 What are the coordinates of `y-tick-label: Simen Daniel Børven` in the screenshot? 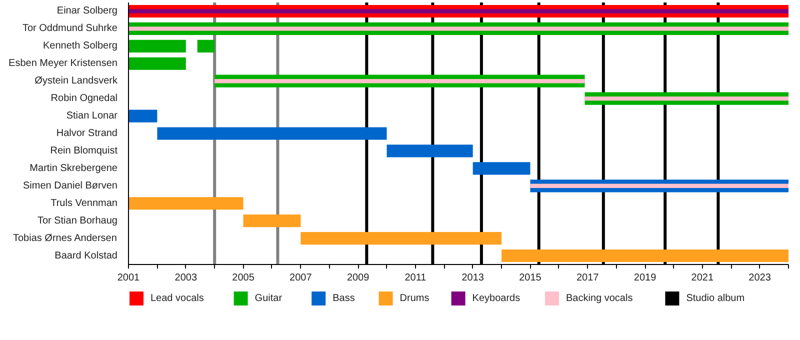 It's located at (70, 186).